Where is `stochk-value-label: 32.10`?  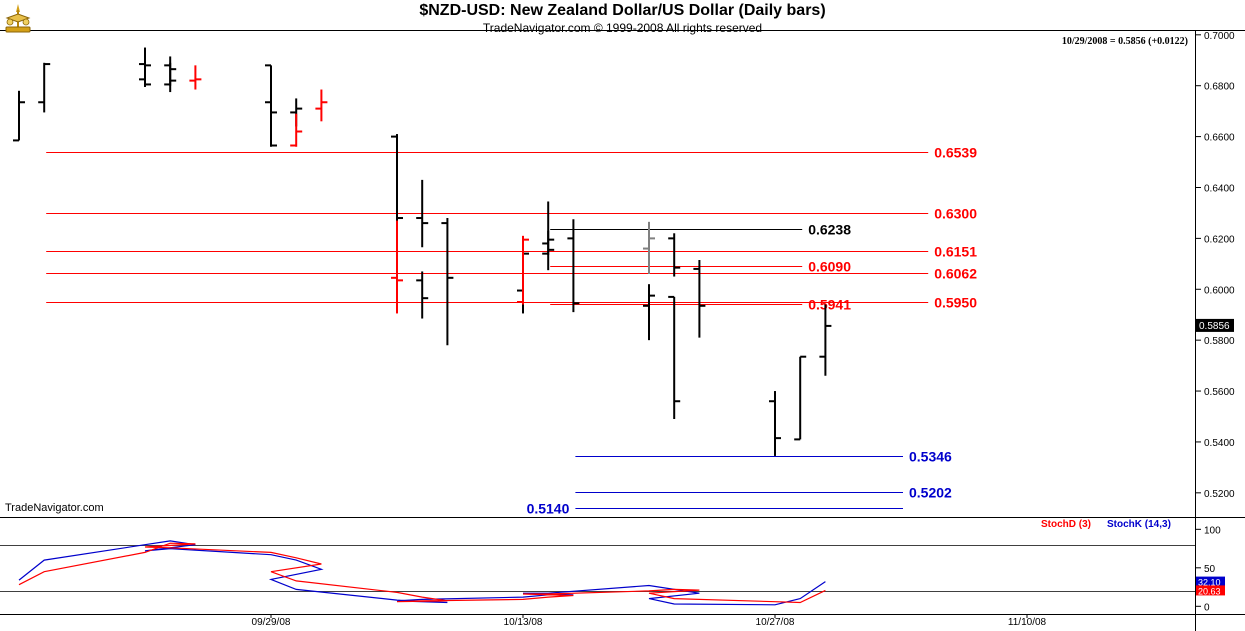 stochk-value-label: 32.10 is located at coordinates (1209, 583).